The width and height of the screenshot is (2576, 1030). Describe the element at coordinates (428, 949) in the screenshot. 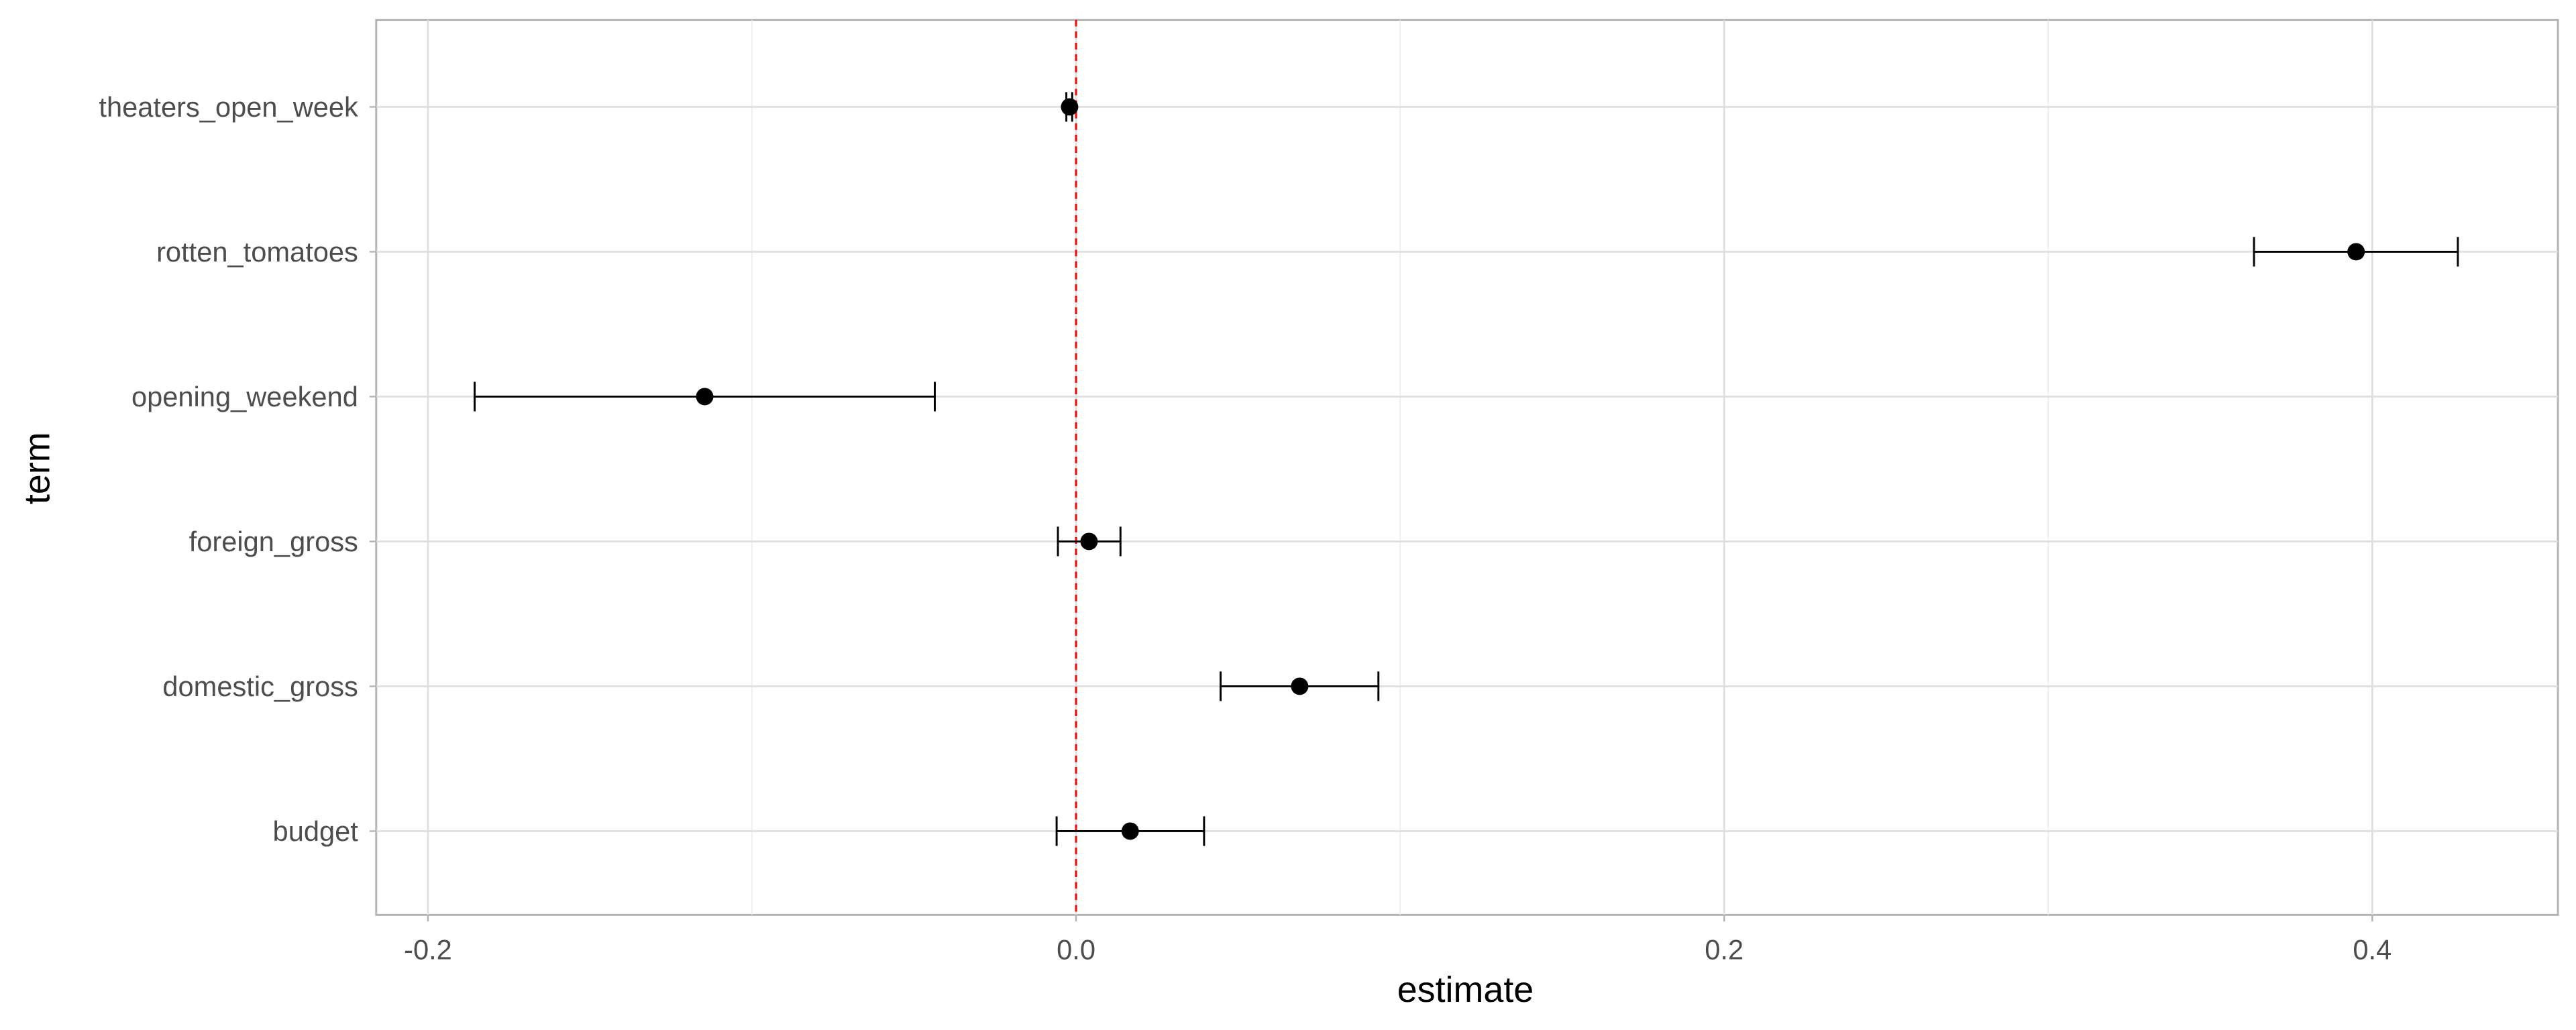

I see `x-tick-label: -0.2` at that location.